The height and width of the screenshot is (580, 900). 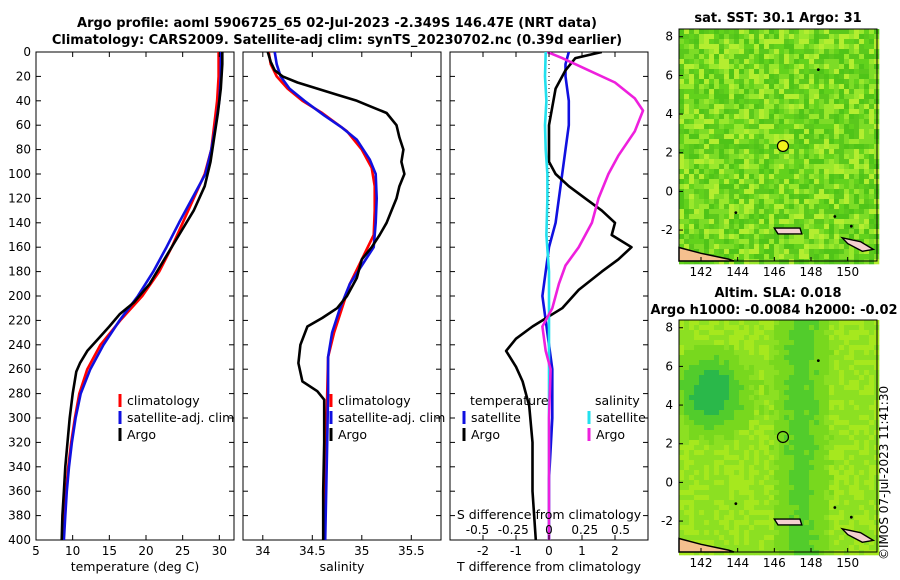 I want to click on sla-map-title-2: Argo h1000: -0.0084 h2000: -0.02, so click(x=773, y=310).